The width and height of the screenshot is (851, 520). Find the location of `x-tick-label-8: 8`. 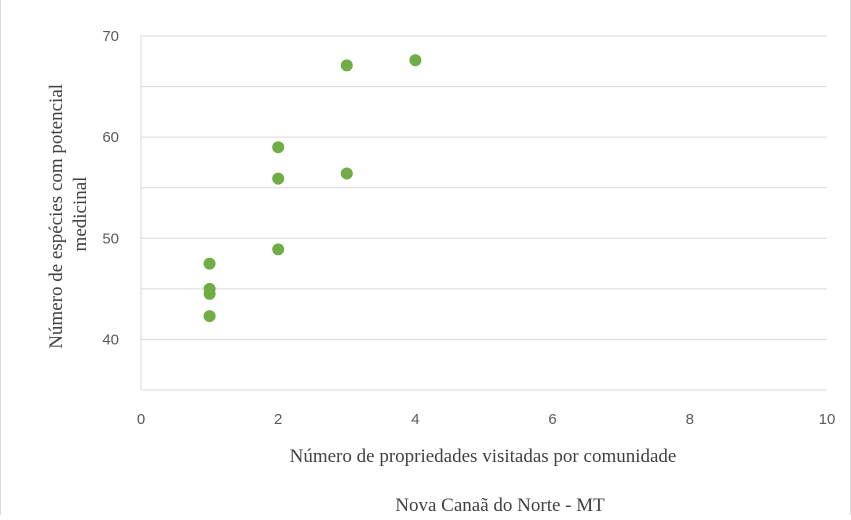

x-tick-label-8: 8 is located at coordinates (690, 419).